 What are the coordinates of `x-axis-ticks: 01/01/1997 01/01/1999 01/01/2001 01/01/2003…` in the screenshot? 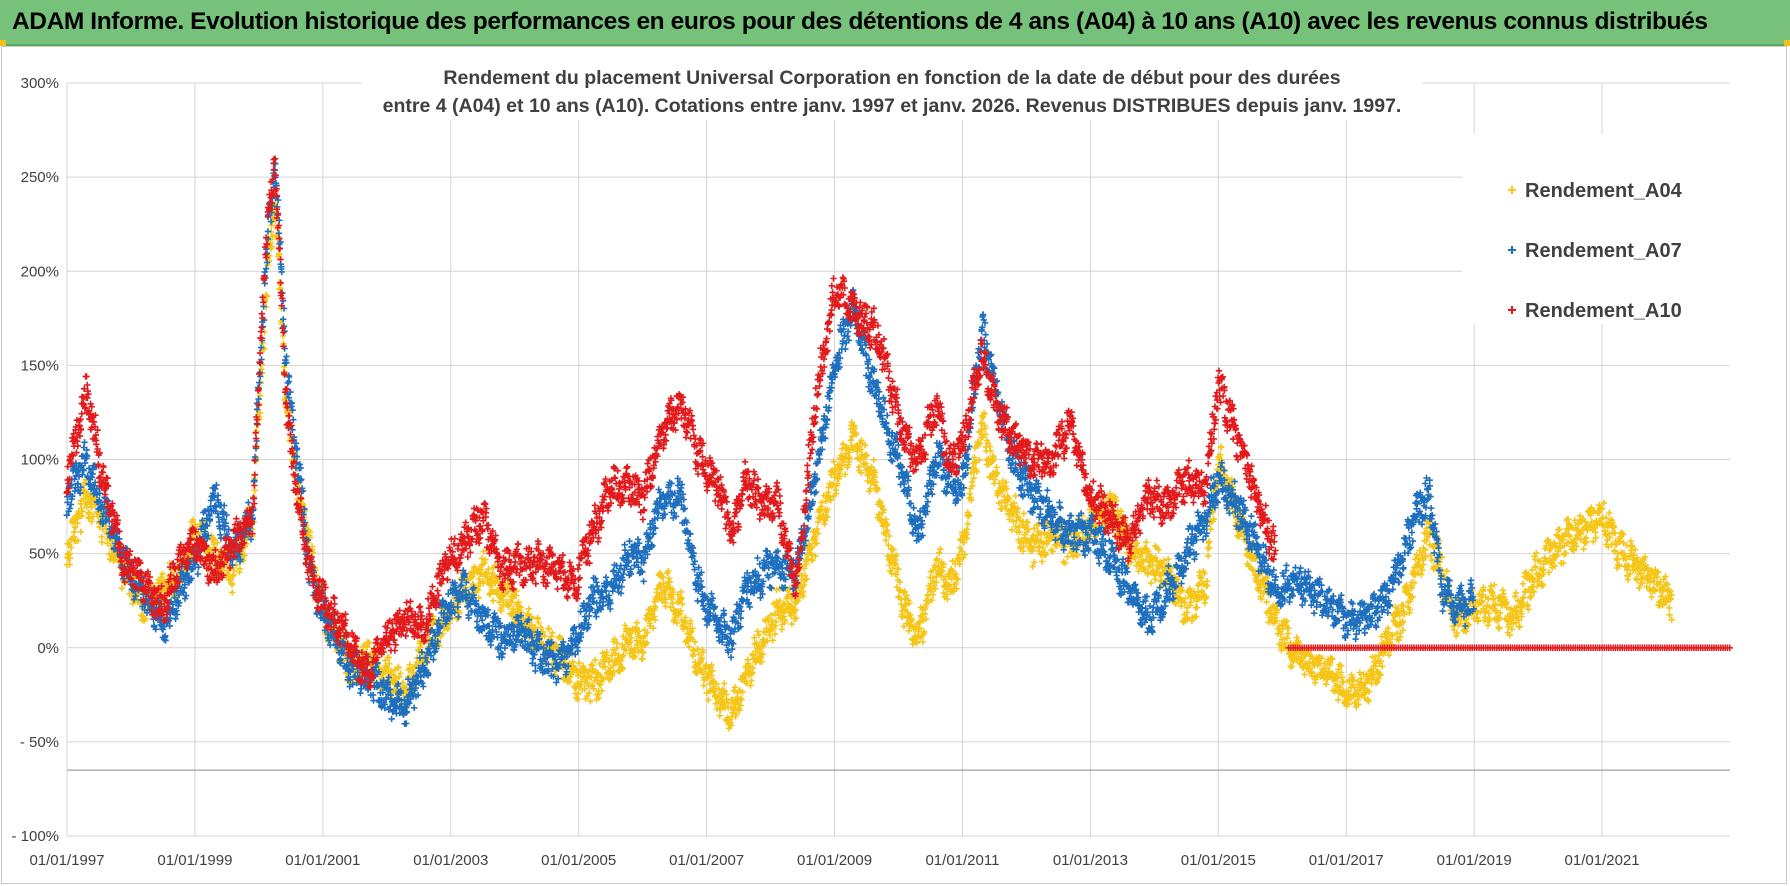 It's located at (834, 860).